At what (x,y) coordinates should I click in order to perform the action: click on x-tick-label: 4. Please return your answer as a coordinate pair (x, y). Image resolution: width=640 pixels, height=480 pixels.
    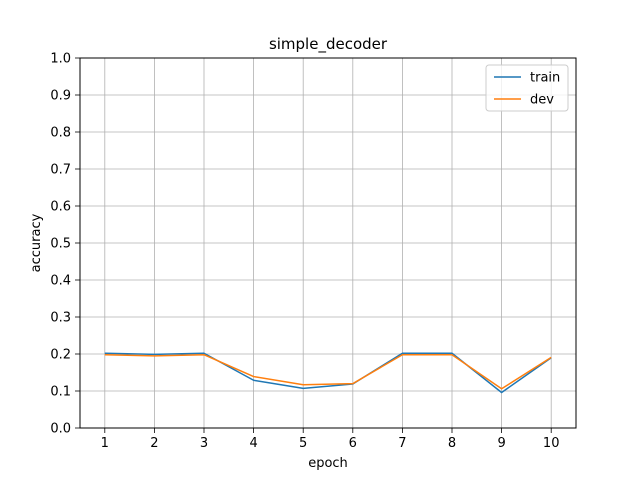
    Looking at the image, I should click on (253, 443).